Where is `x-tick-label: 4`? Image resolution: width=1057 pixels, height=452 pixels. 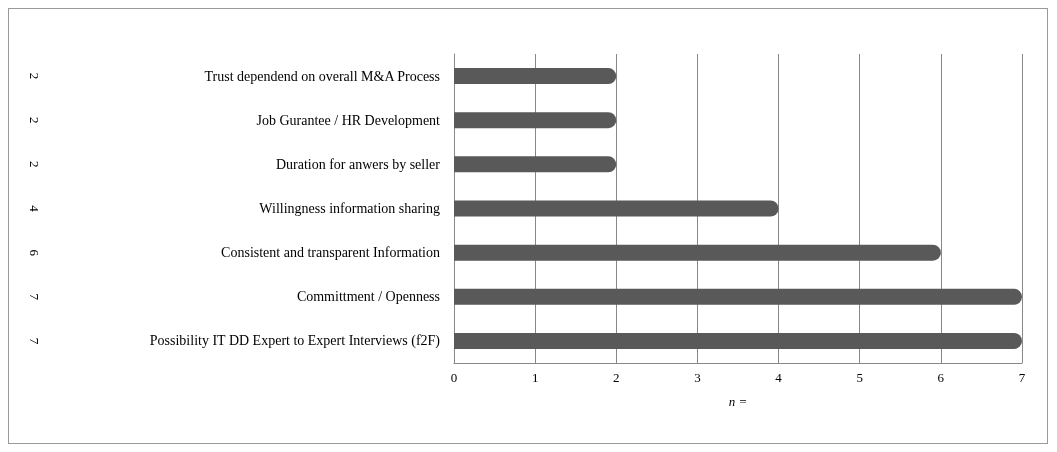
x-tick-label: 4 is located at coordinates (779, 377).